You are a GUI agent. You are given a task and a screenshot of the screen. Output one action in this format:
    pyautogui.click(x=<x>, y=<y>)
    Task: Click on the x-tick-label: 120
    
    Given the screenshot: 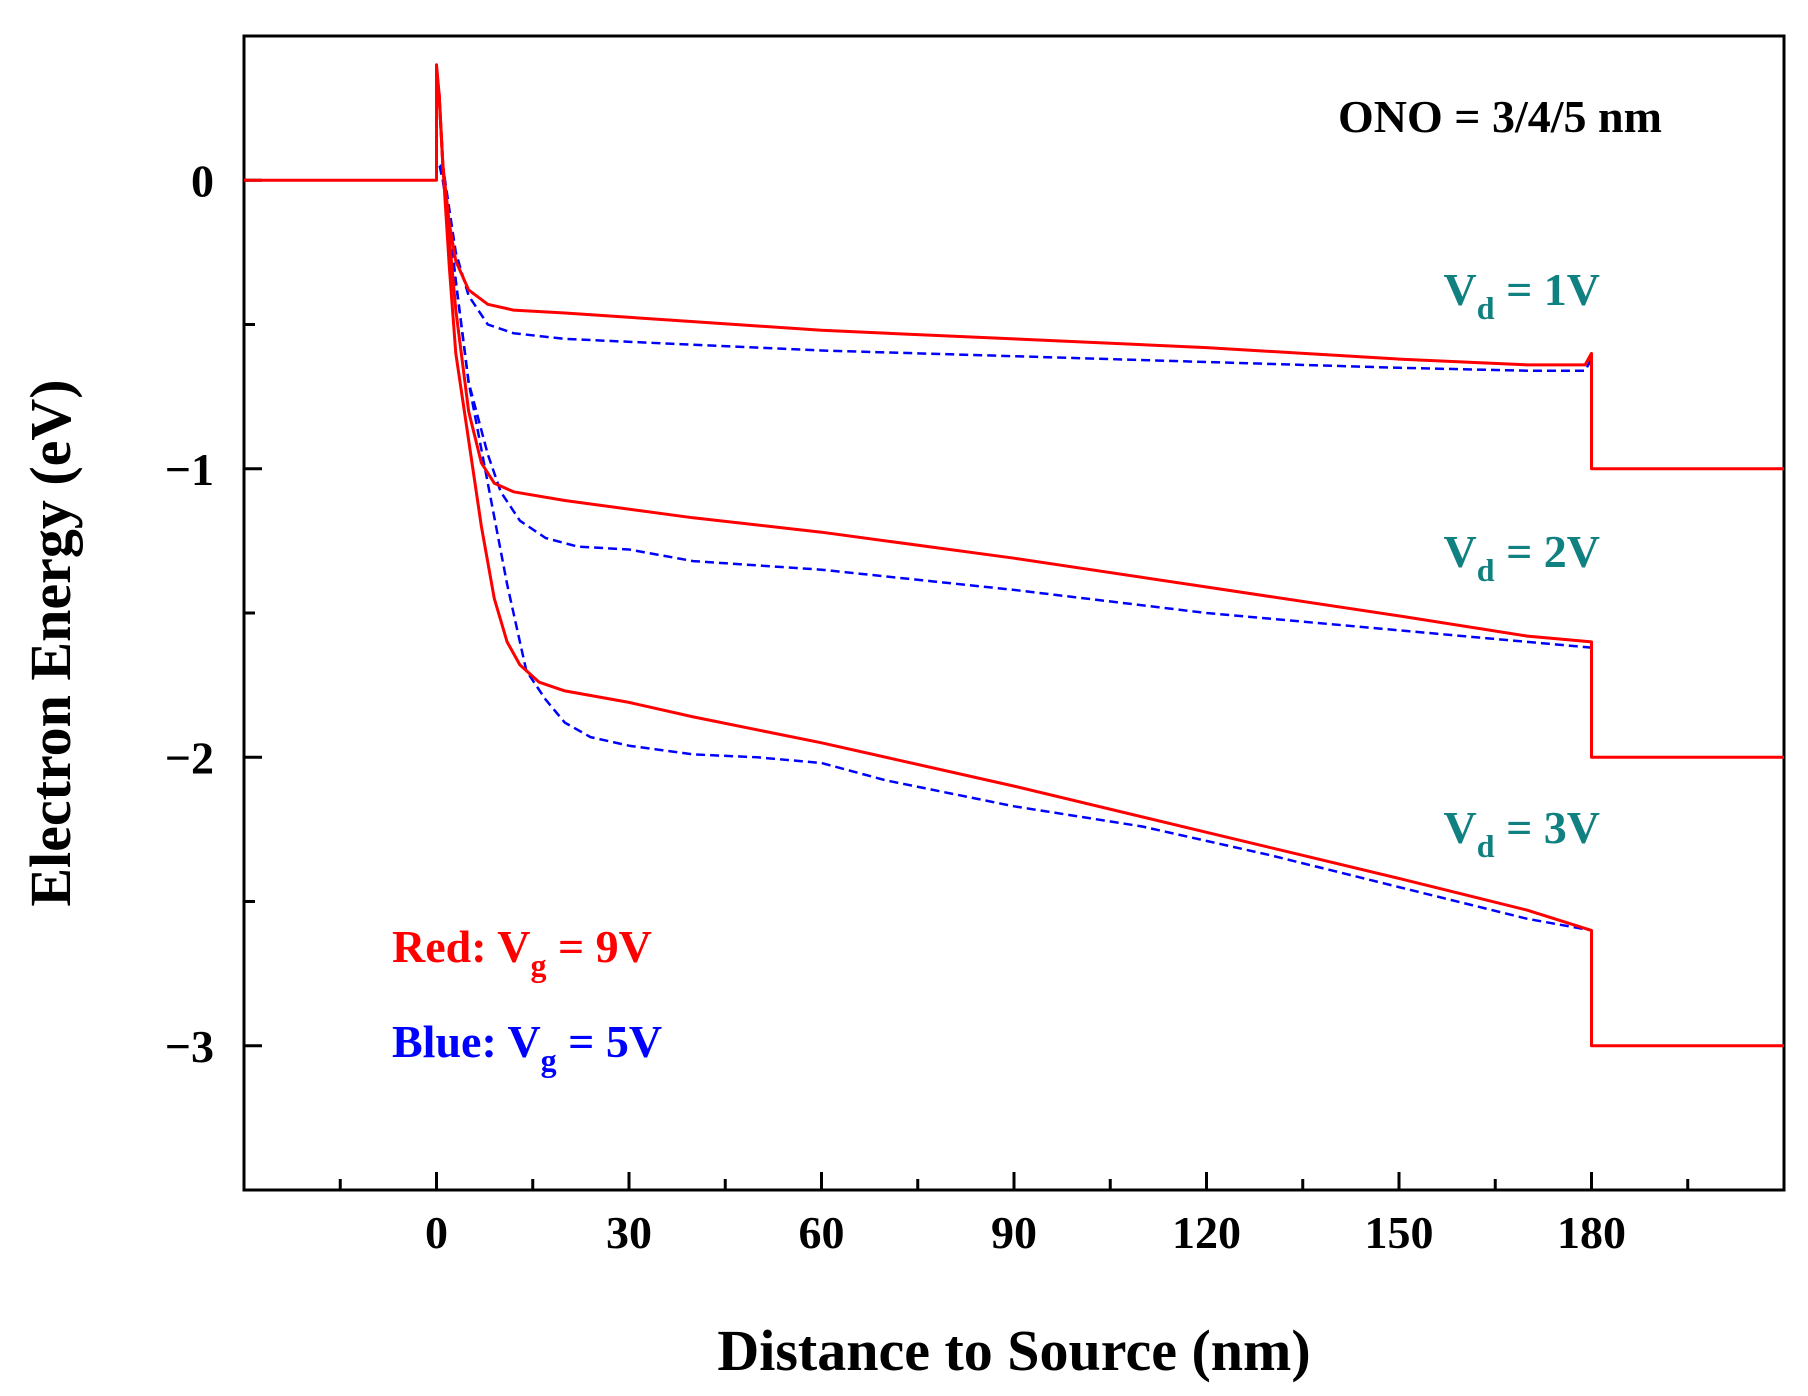 What is the action you would take?
    pyautogui.click(x=1206, y=1232)
    